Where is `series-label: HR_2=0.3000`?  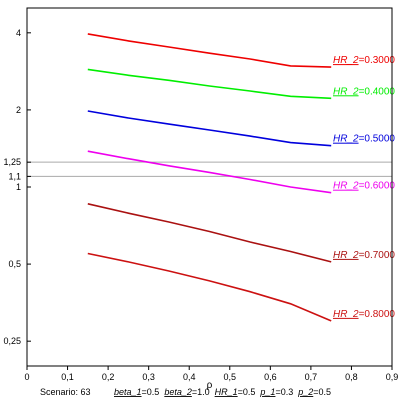 series-label: HR_2=0.3000 is located at coordinates (364, 60).